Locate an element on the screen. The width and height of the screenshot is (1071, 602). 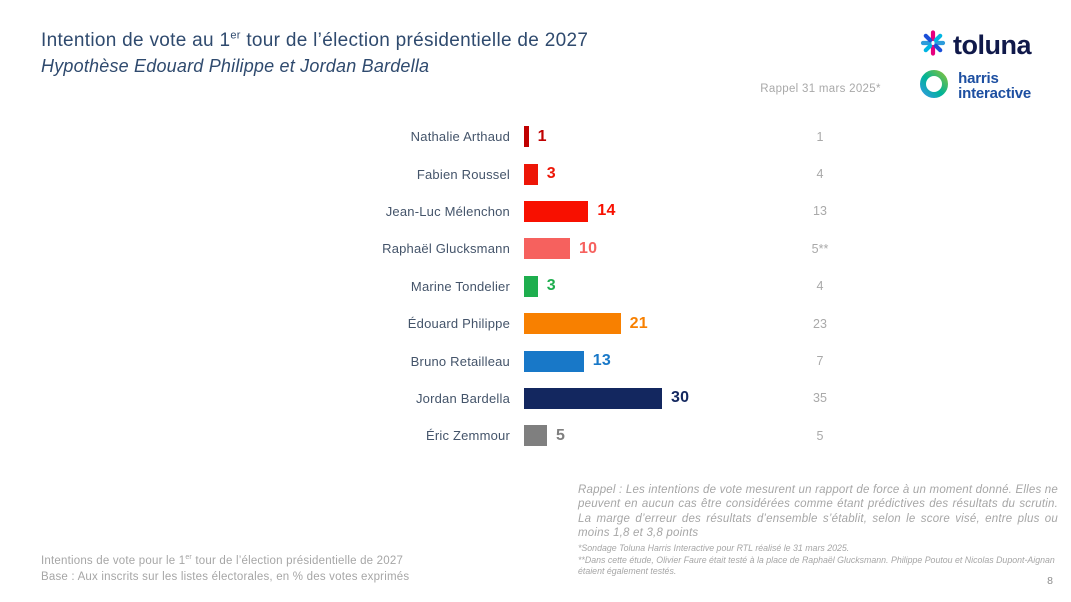
bar-cell: 10 is located at coordinates (561, 249).